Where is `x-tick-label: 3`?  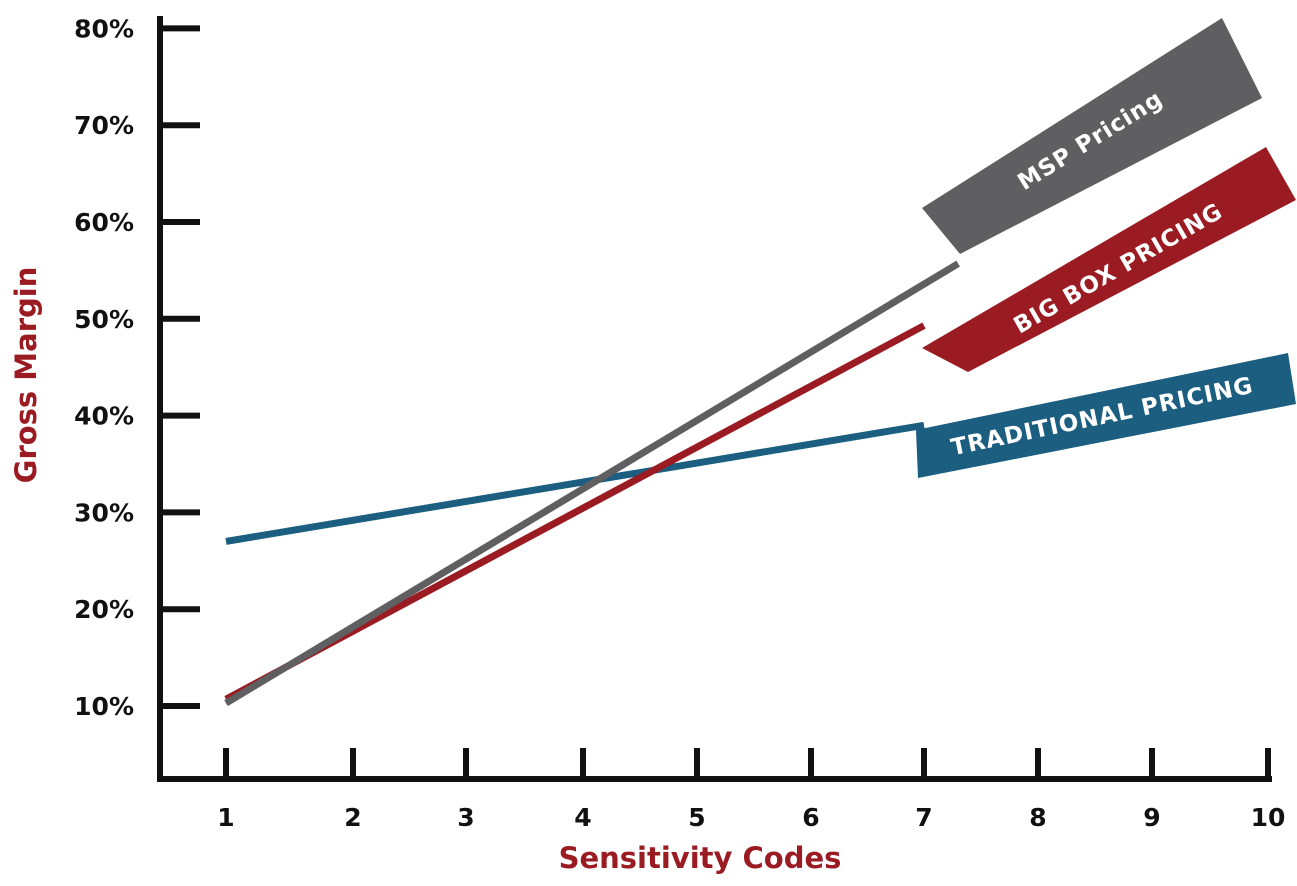
x-tick-label: 3 is located at coordinates (465, 817).